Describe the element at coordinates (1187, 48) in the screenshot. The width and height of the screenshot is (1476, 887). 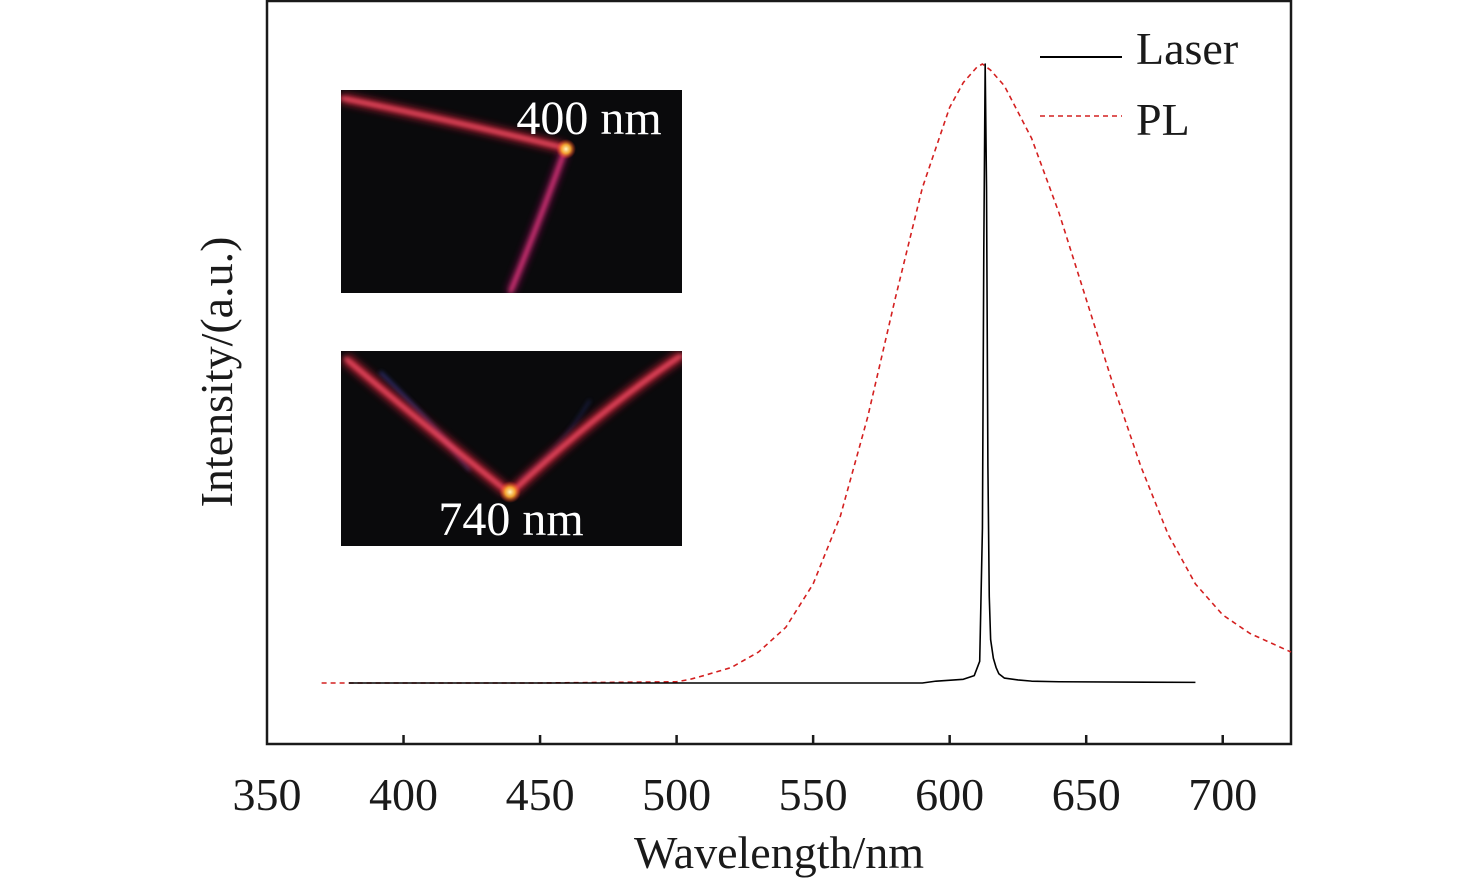
I see `legend-laser-label: Laser` at that location.